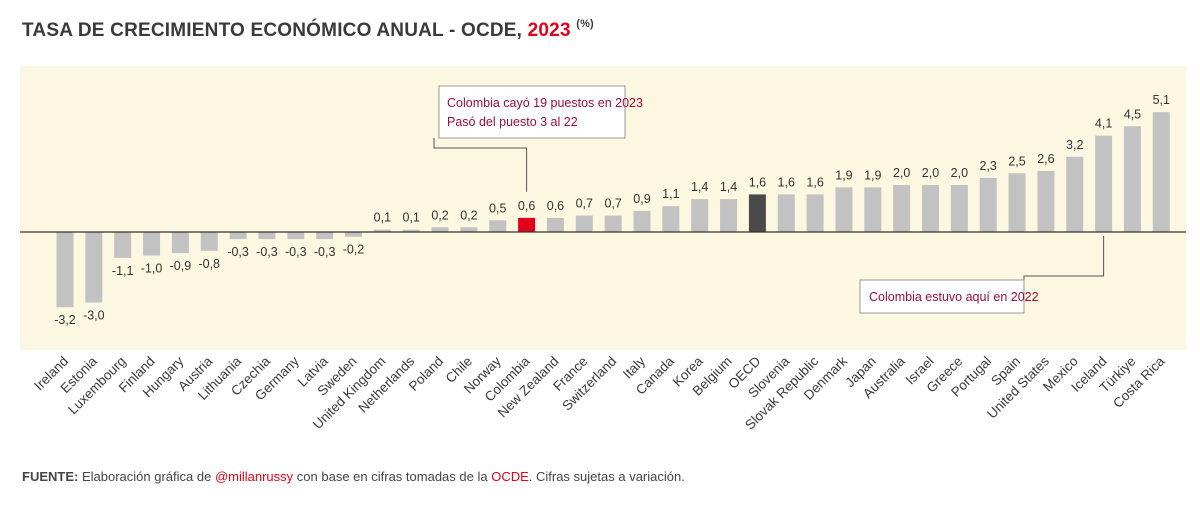 Image resolution: width=1200 pixels, height=508 pixels. I want to click on bar-korea, so click(700, 215).